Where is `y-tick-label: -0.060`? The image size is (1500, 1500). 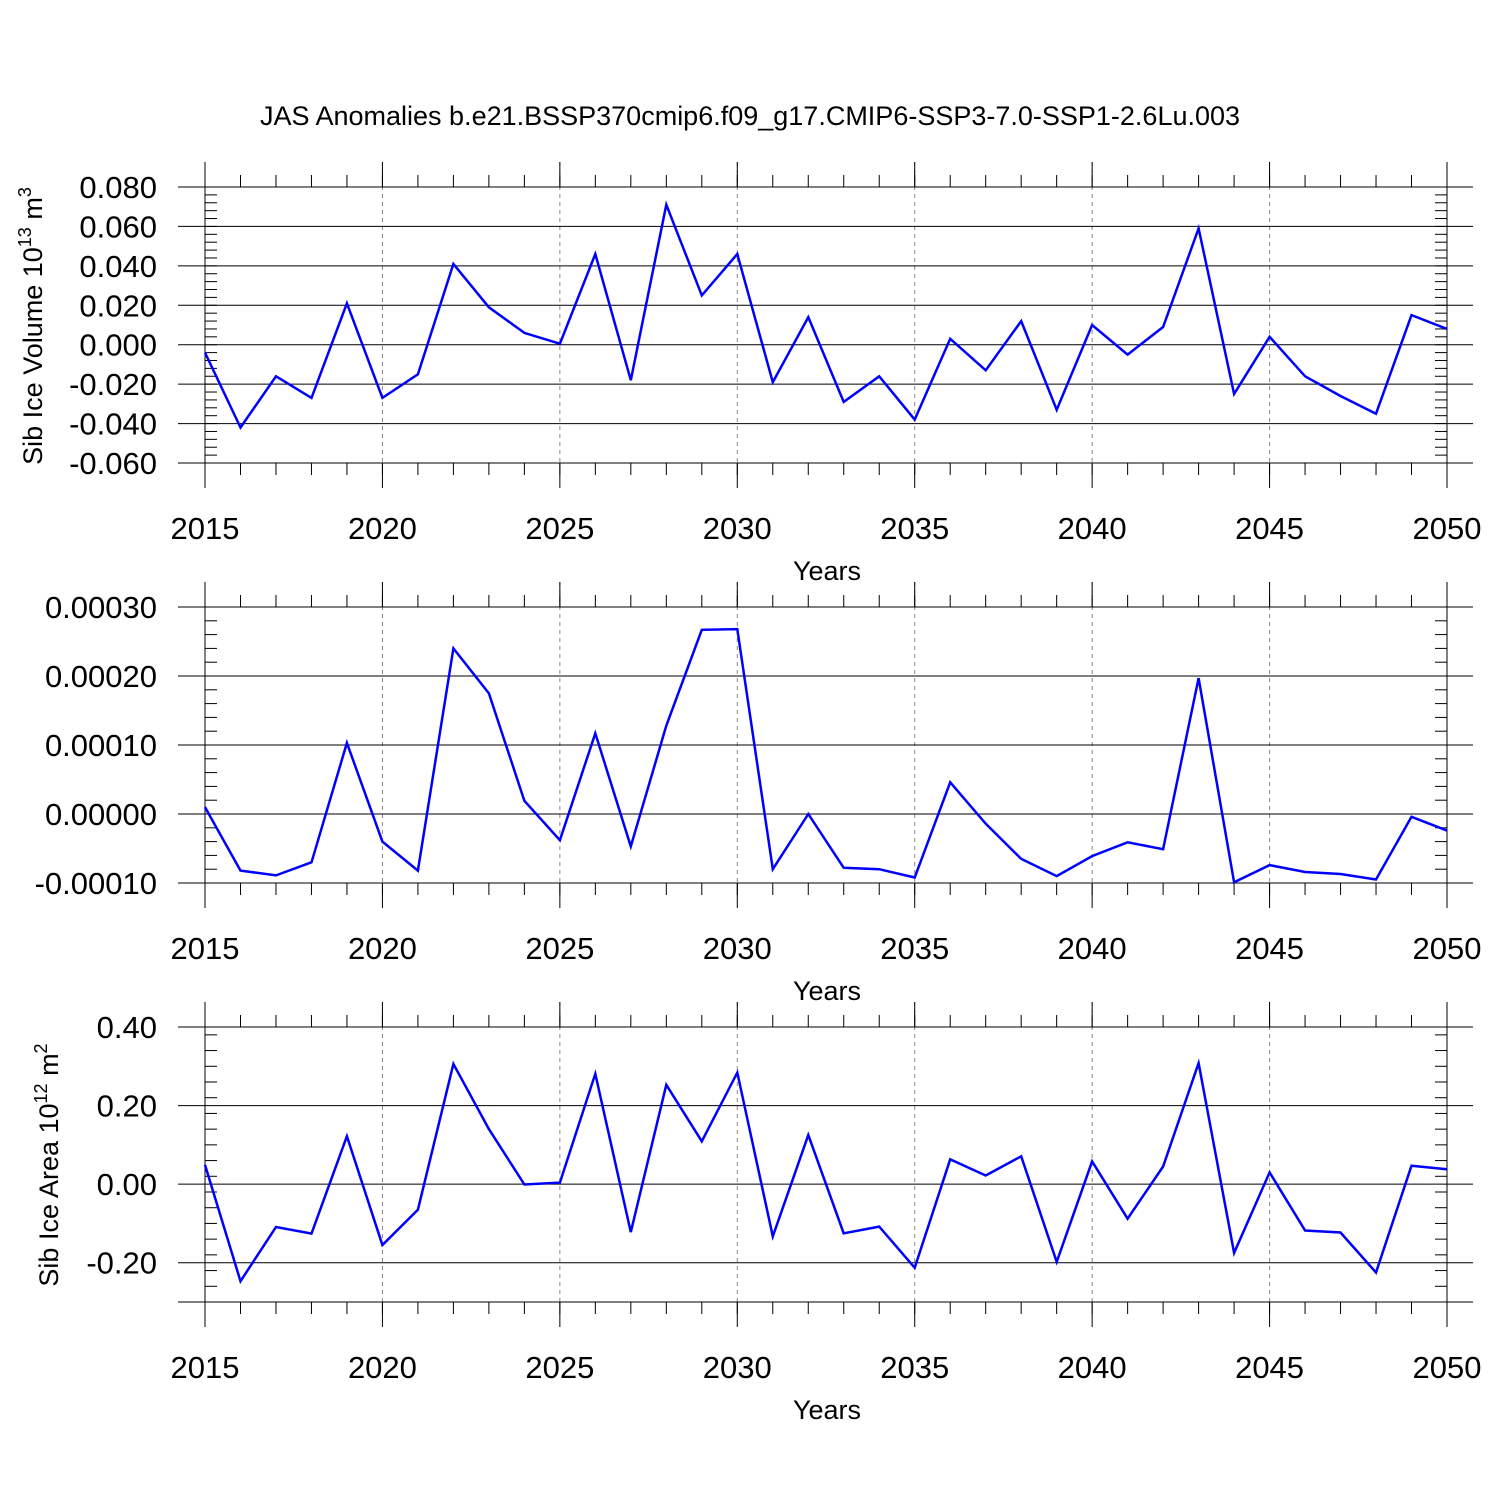 y-tick-label: -0.060 is located at coordinates (113, 463).